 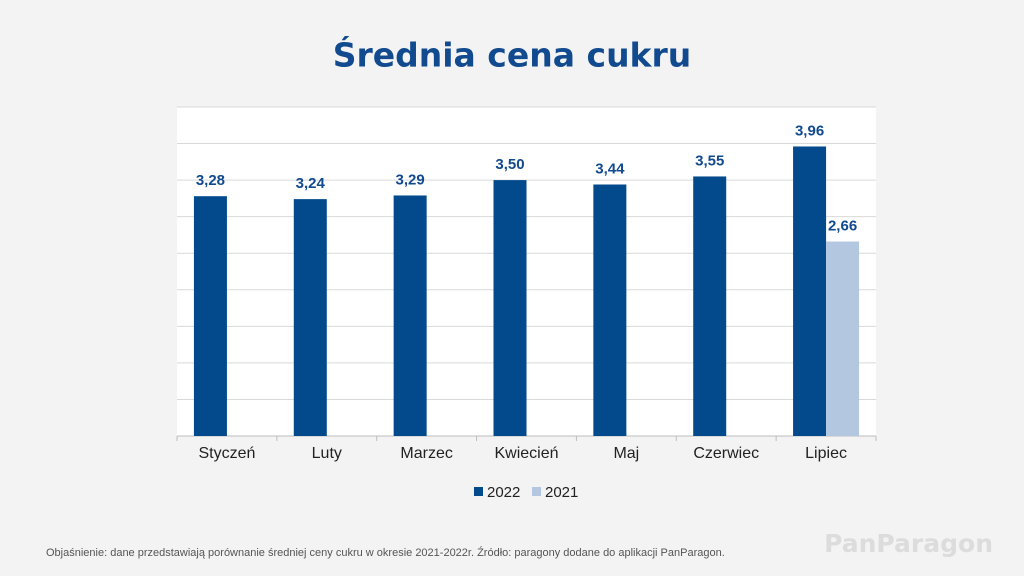 What do you see at coordinates (311, 183) in the screenshot?
I see `data-label: 3,24` at bounding box center [311, 183].